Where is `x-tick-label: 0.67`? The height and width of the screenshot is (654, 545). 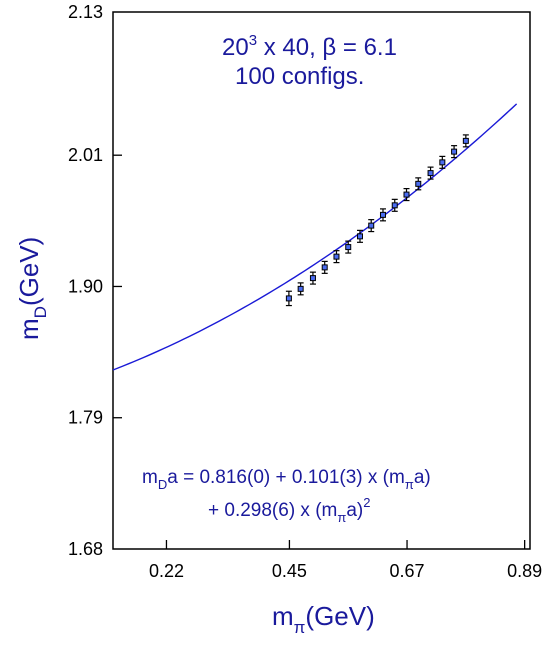
x-tick-label: 0.67 is located at coordinates (407, 571).